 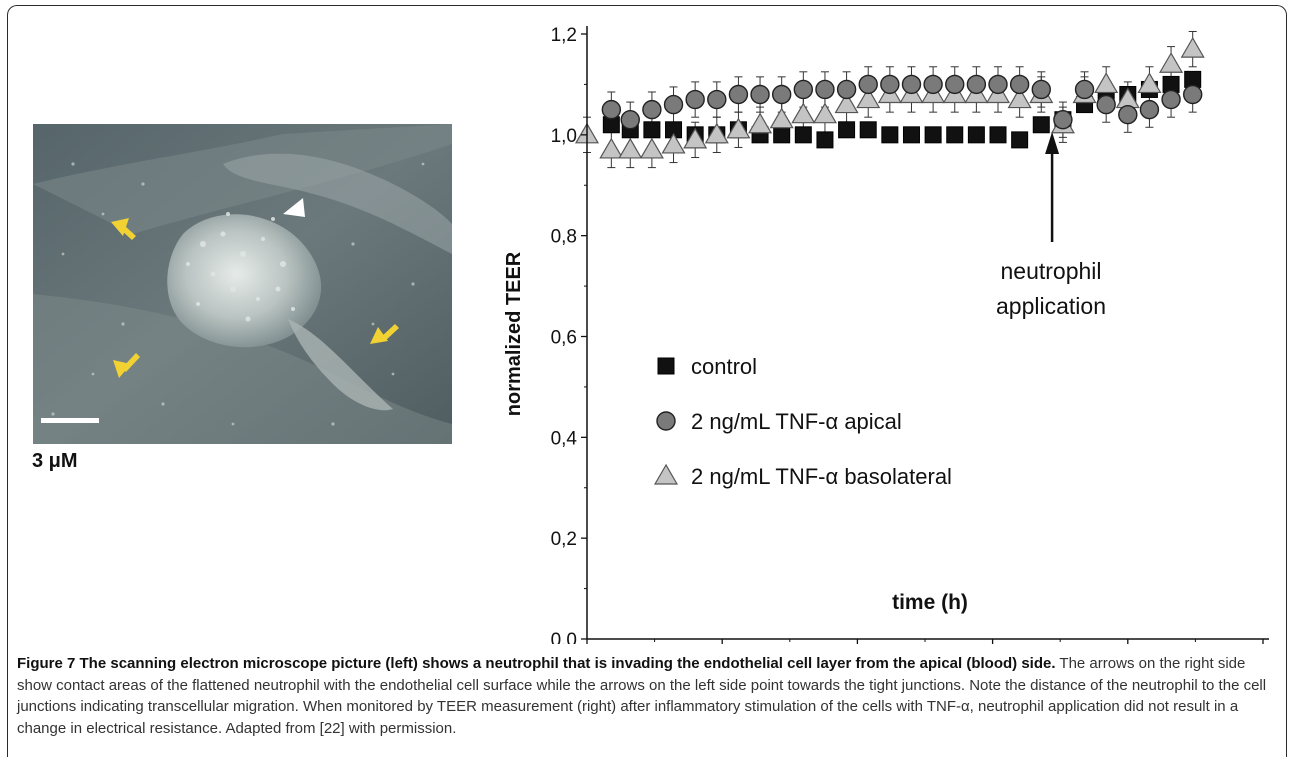 What do you see at coordinates (666, 366) in the screenshot?
I see `legend-marker-square` at bounding box center [666, 366].